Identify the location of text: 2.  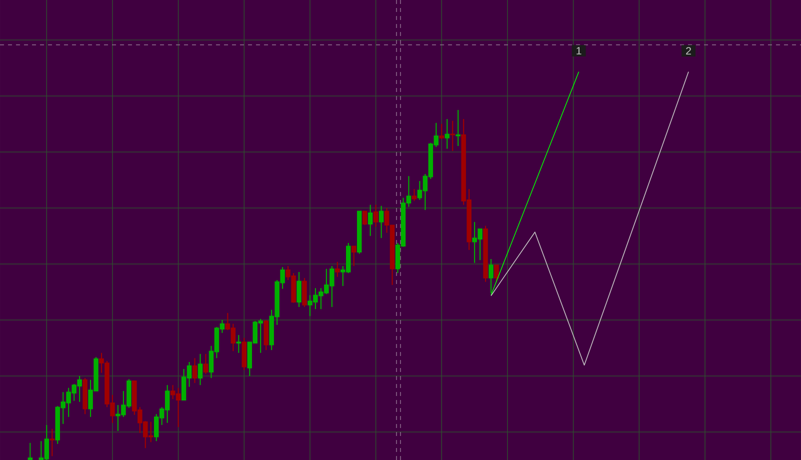
(688, 51).